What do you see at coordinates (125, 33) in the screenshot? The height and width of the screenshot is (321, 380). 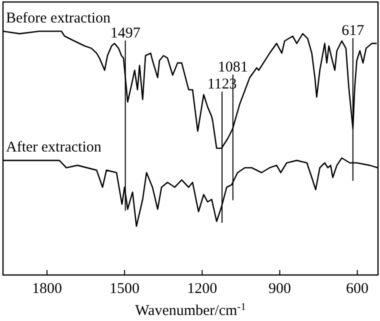 I see `ref-line-label: 1497` at bounding box center [125, 33].